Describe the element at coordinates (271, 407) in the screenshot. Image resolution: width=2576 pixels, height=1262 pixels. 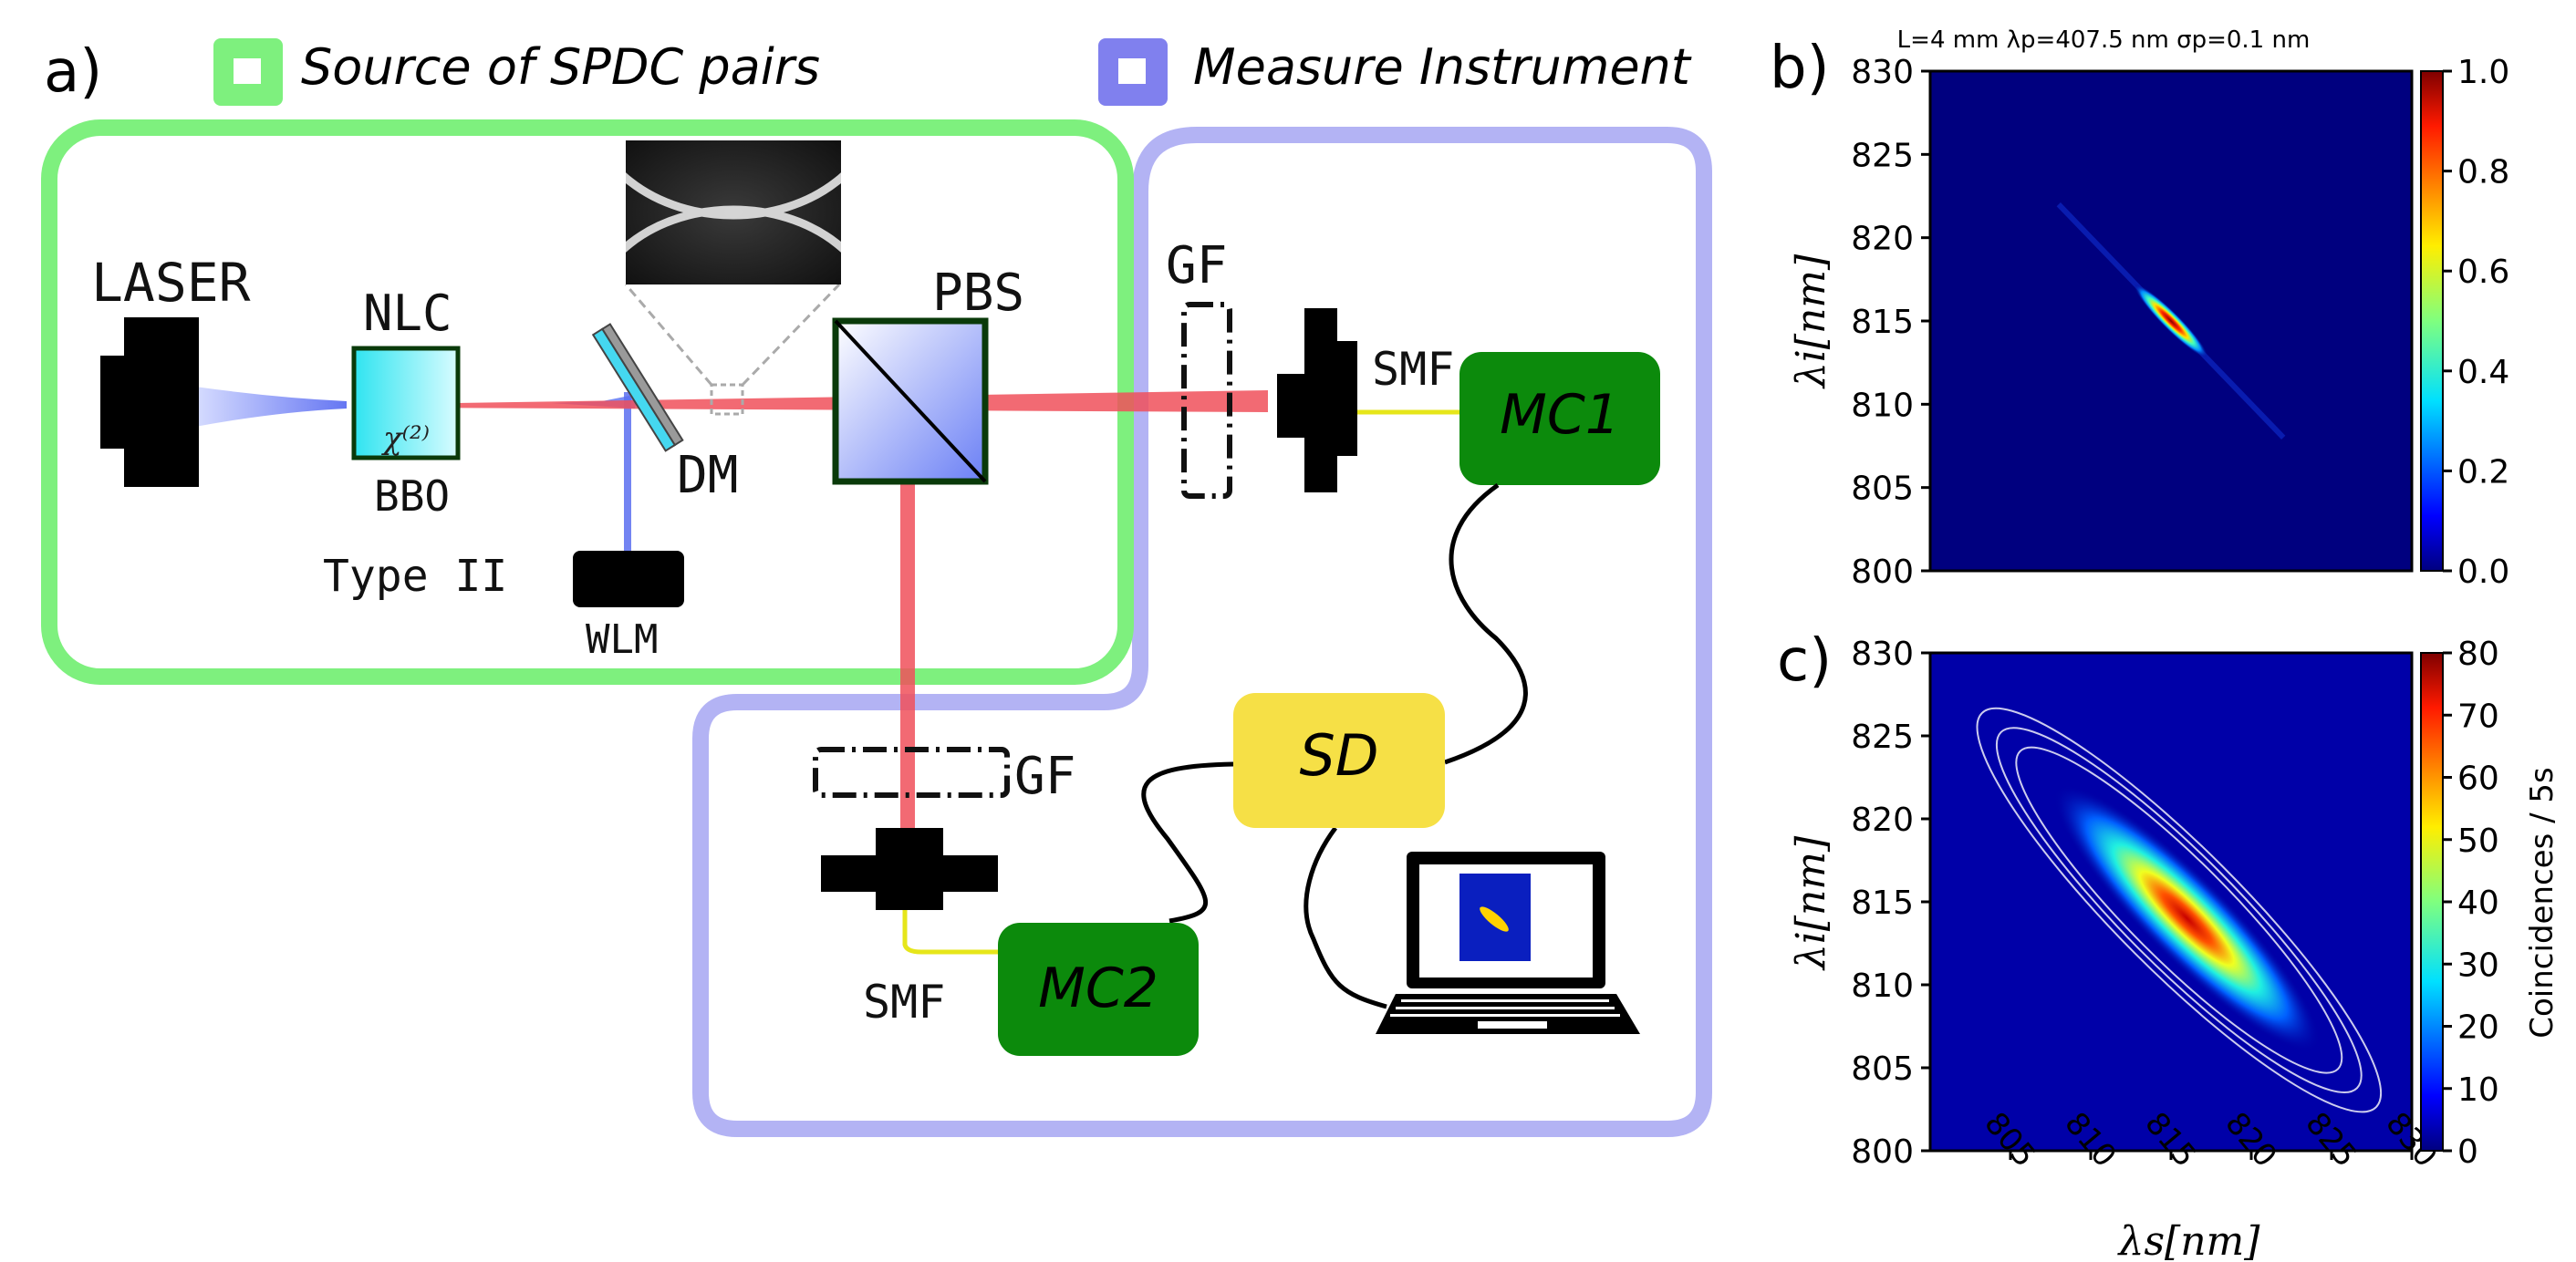
I see `pump-beam` at that location.